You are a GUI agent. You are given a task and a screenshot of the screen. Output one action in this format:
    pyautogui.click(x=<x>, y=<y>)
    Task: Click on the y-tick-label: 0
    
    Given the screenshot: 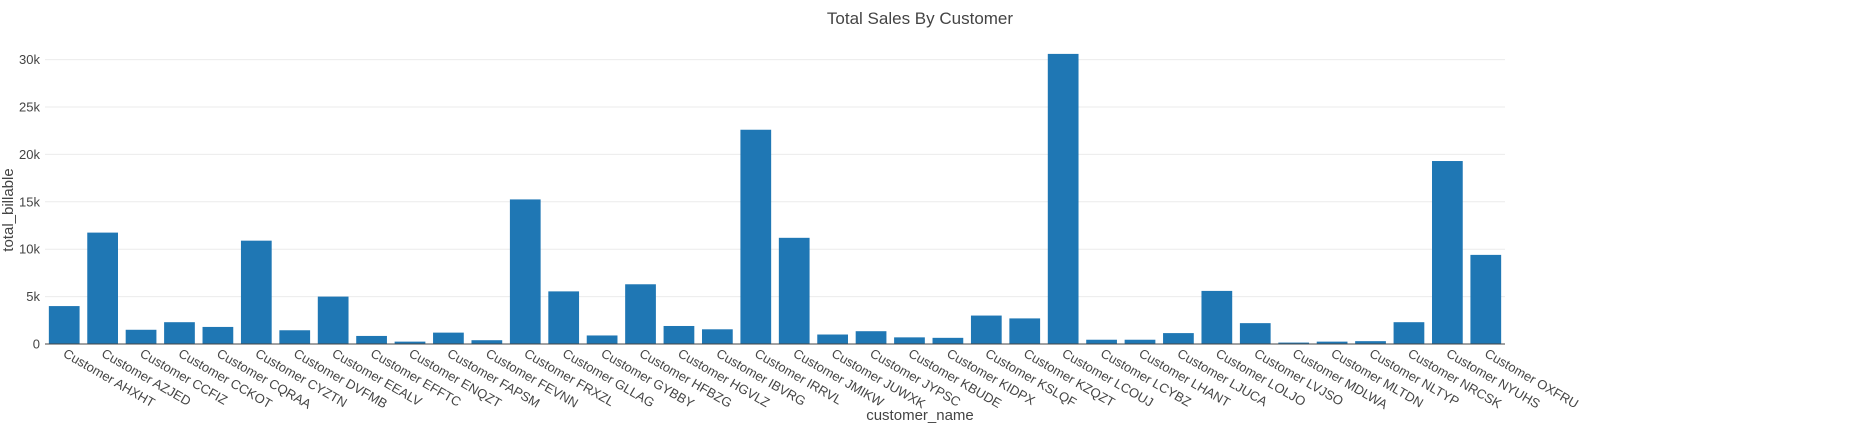 What is the action you would take?
    pyautogui.click(x=36, y=344)
    